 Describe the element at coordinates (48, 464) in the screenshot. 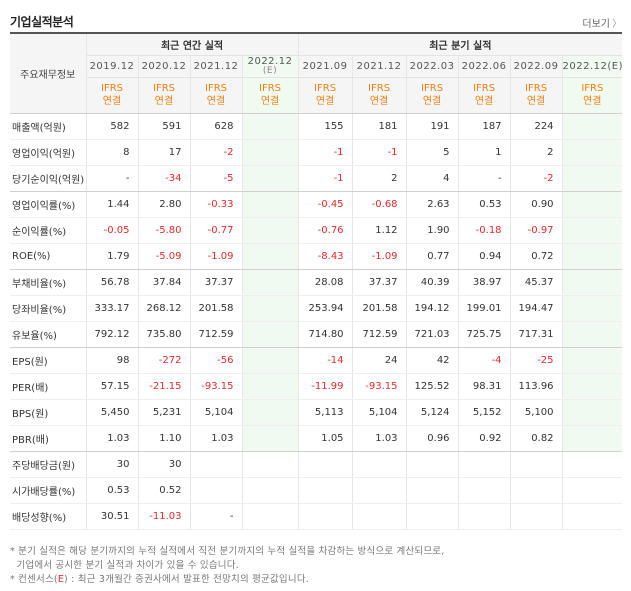

I see `row-label: 주당배당금(원)` at that location.